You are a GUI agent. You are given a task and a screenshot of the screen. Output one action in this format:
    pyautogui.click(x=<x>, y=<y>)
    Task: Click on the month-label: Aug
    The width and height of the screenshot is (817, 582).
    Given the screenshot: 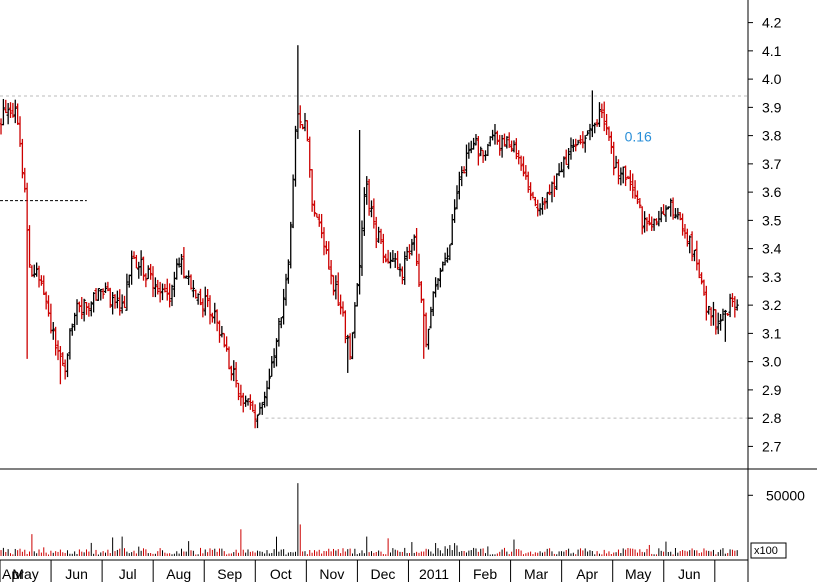 What is the action you would take?
    pyautogui.click(x=178, y=574)
    